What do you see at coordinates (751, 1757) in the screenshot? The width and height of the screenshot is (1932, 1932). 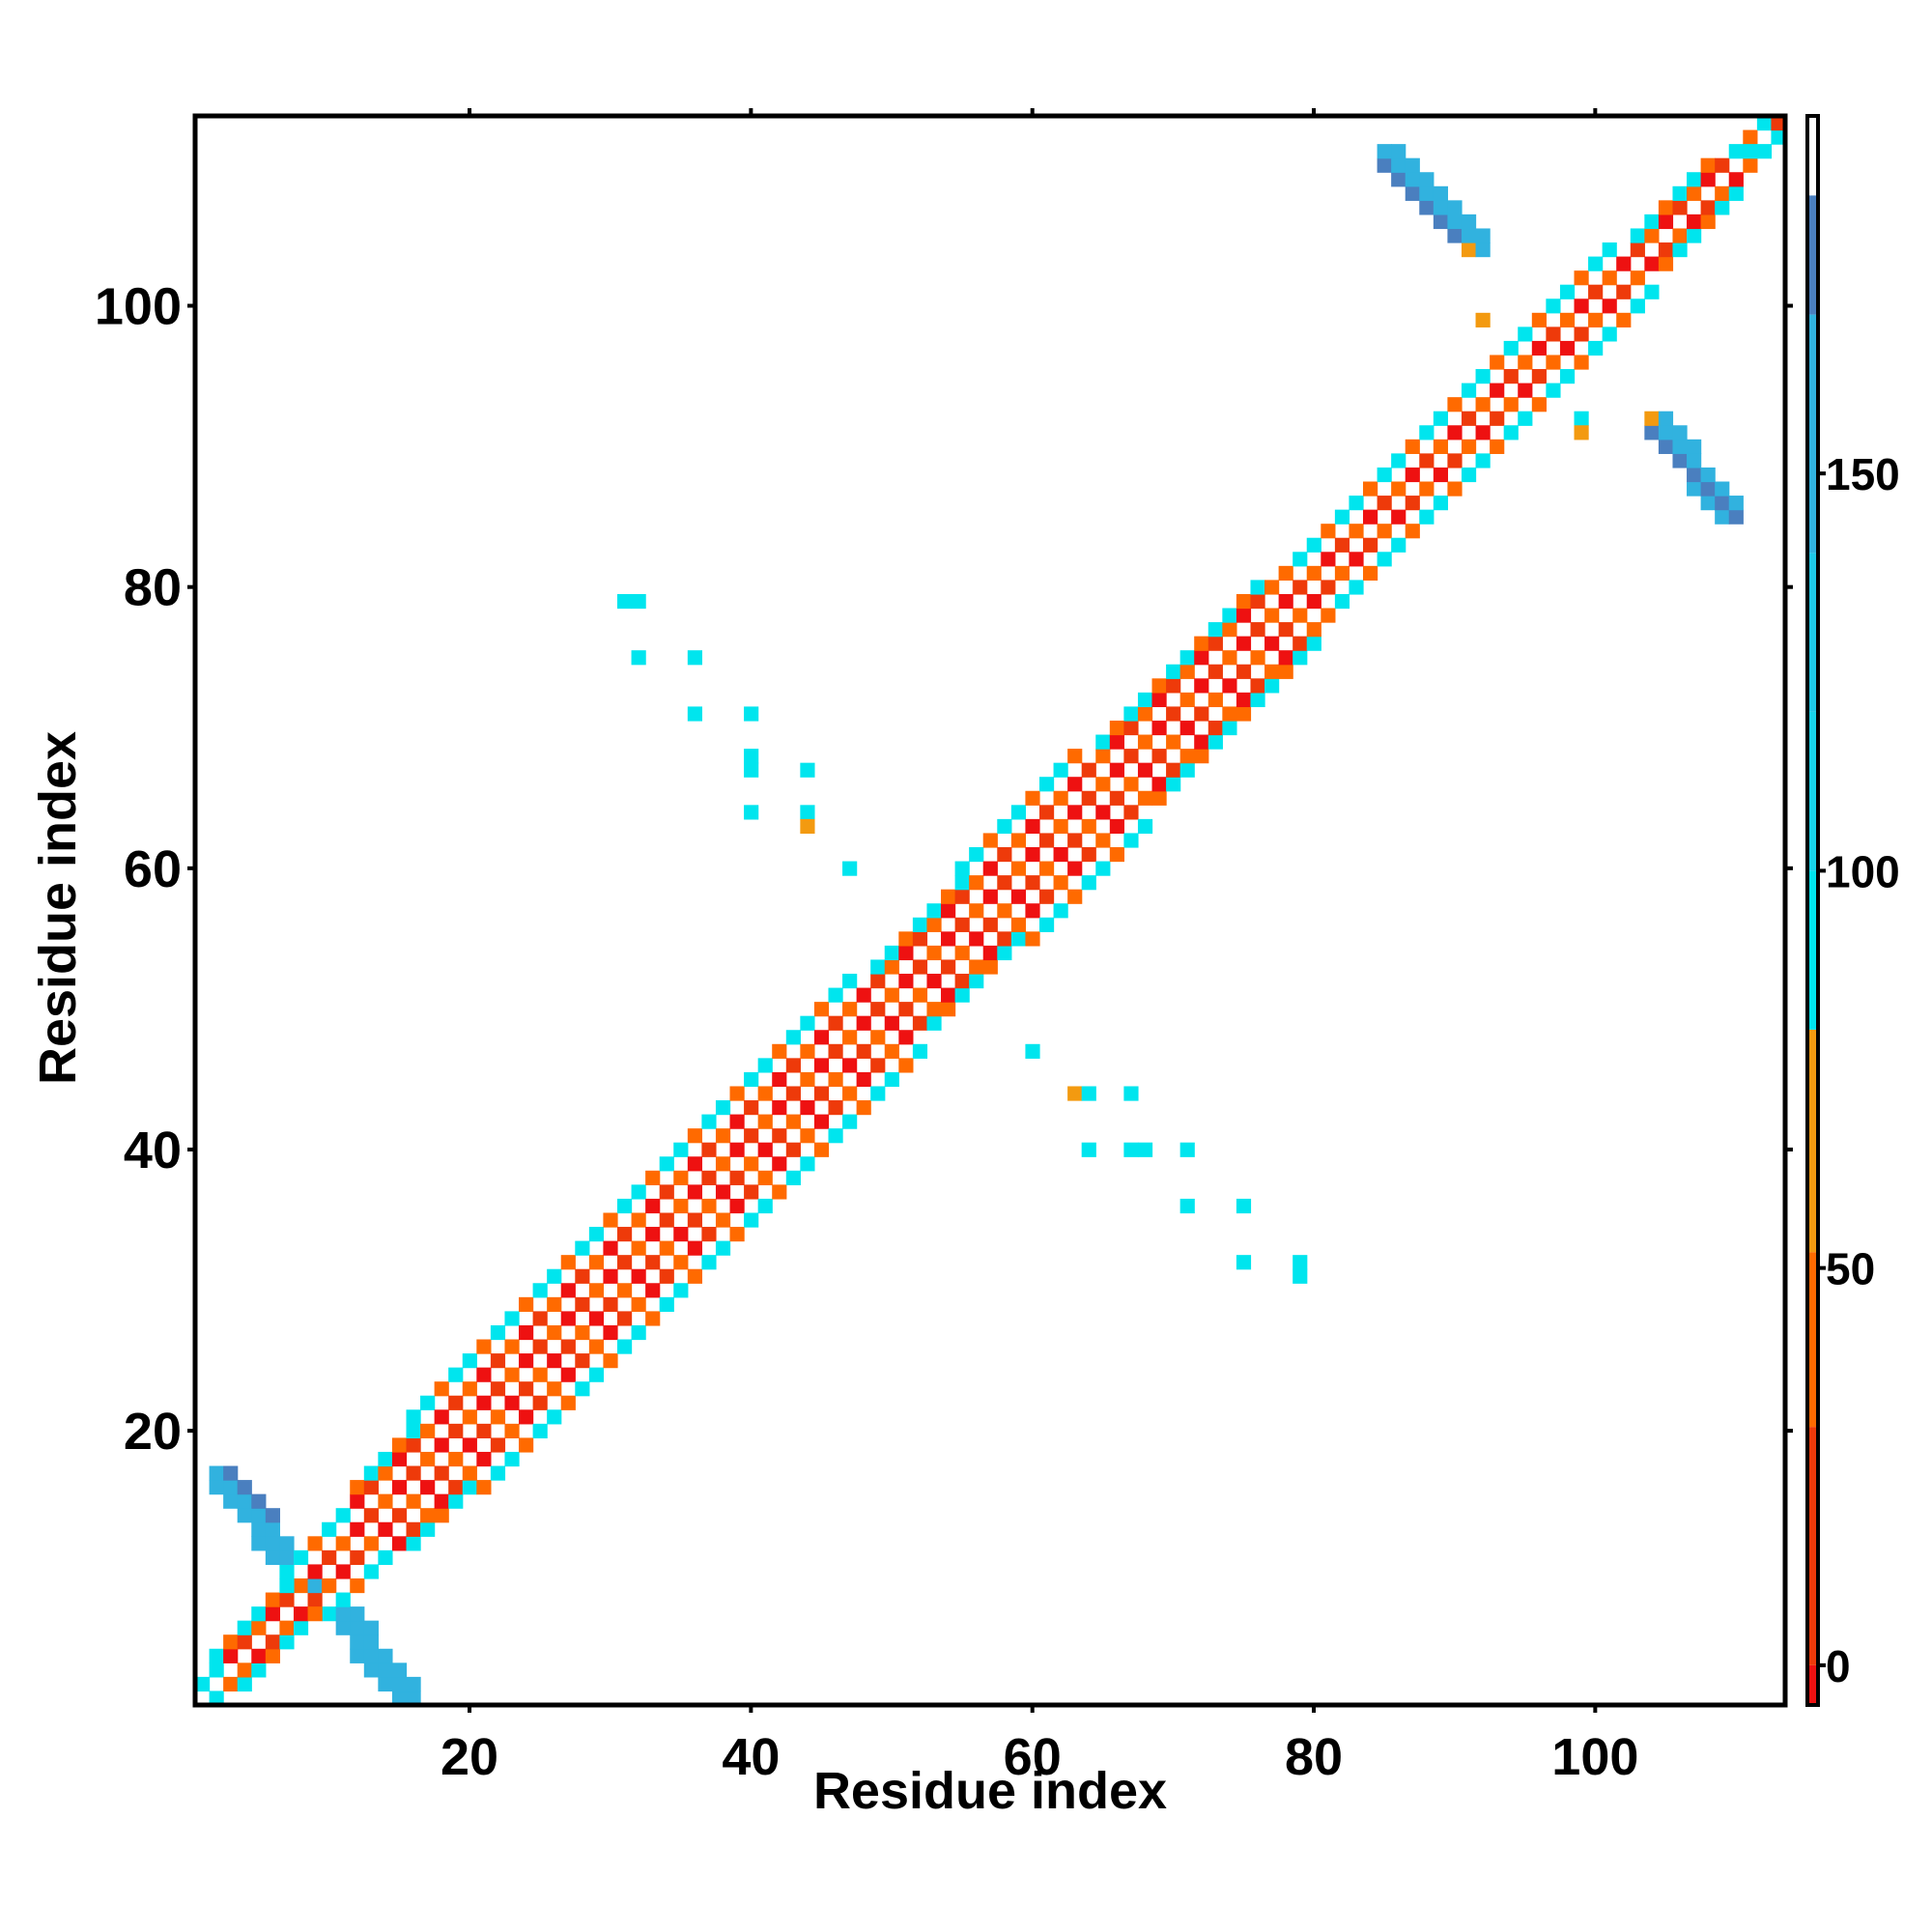 I see `x-tick-label: 40` at bounding box center [751, 1757].